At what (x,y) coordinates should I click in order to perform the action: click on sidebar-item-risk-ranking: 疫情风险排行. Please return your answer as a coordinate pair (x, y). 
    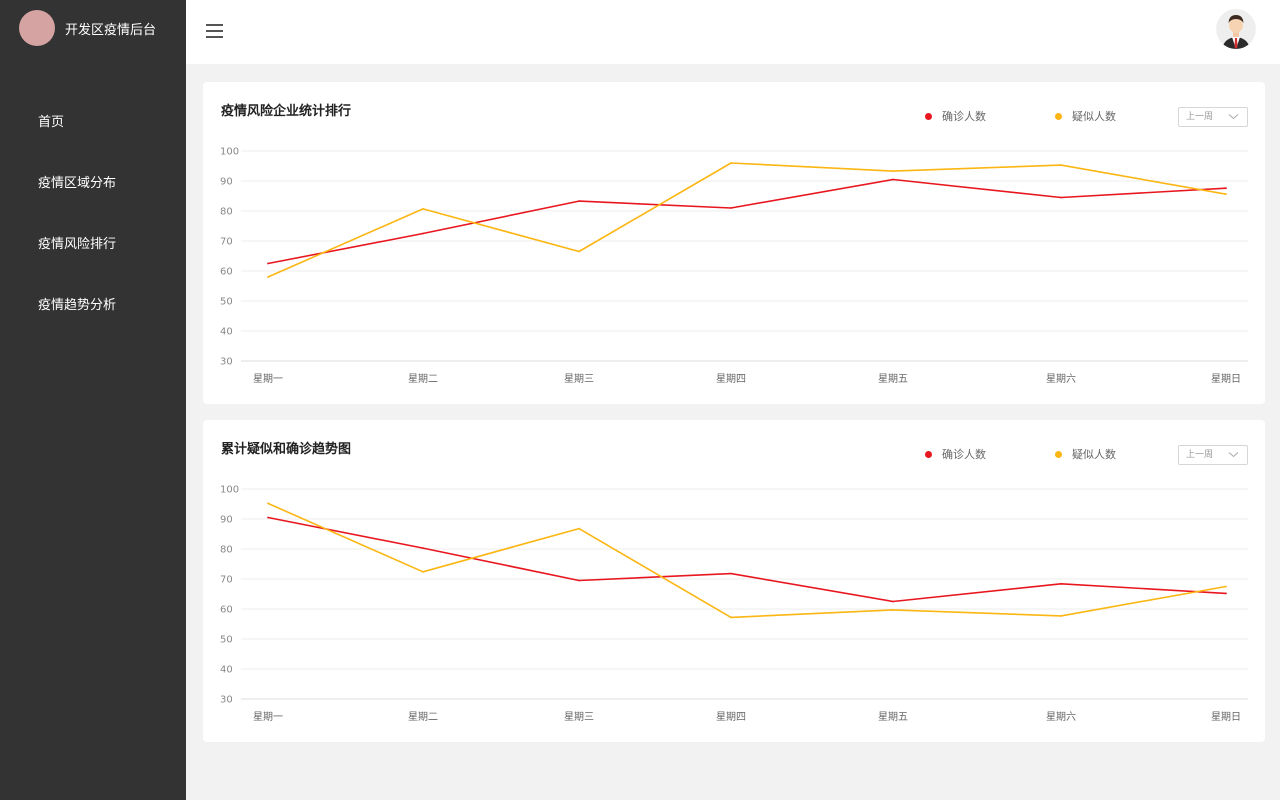
    Looking at the image, I should click on (77, 244).